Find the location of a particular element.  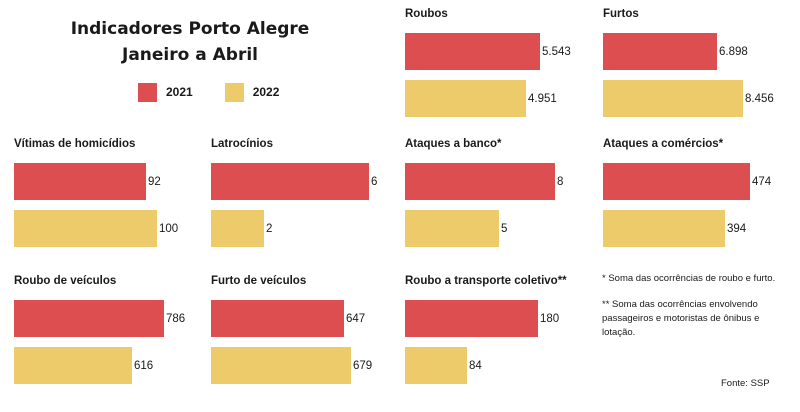

data-label-2021: 6.898 is located at coordinates (733, 51).